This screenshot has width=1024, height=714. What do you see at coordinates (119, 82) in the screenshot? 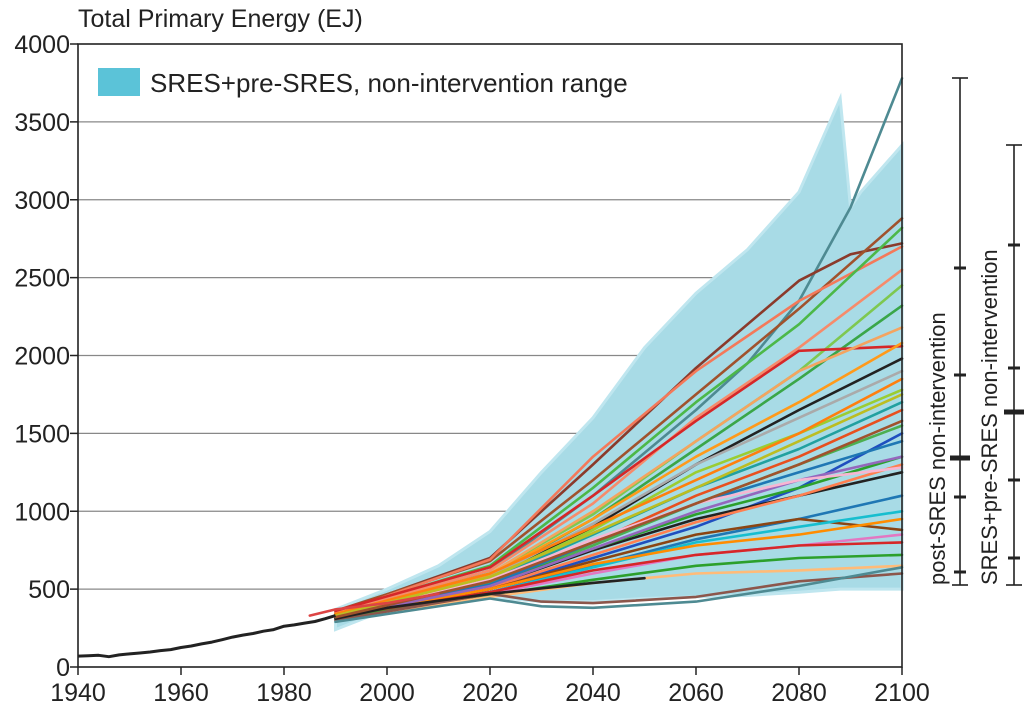
I see `legend-swatch` at bounding box center [119, 82].